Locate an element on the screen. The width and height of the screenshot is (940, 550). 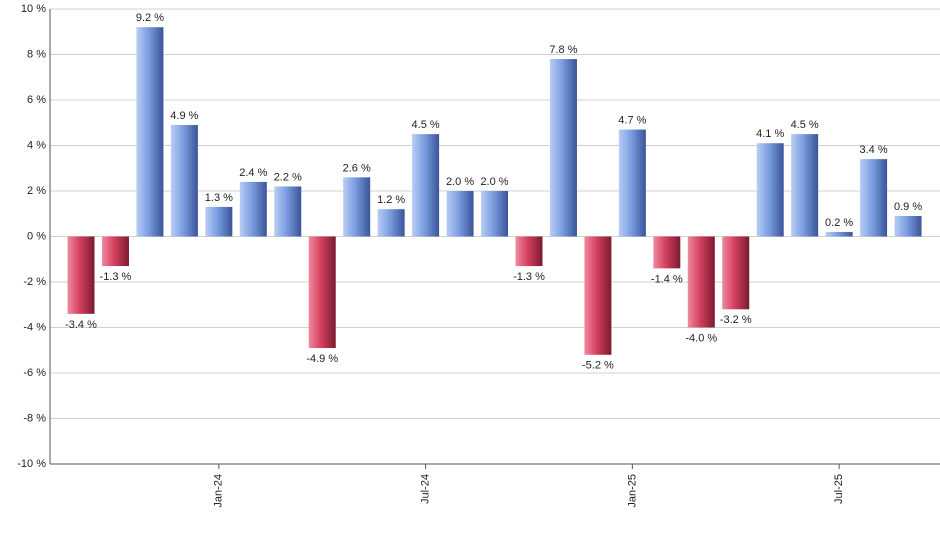
y-tick-label: 2 % is located at coordinates (36, 191).